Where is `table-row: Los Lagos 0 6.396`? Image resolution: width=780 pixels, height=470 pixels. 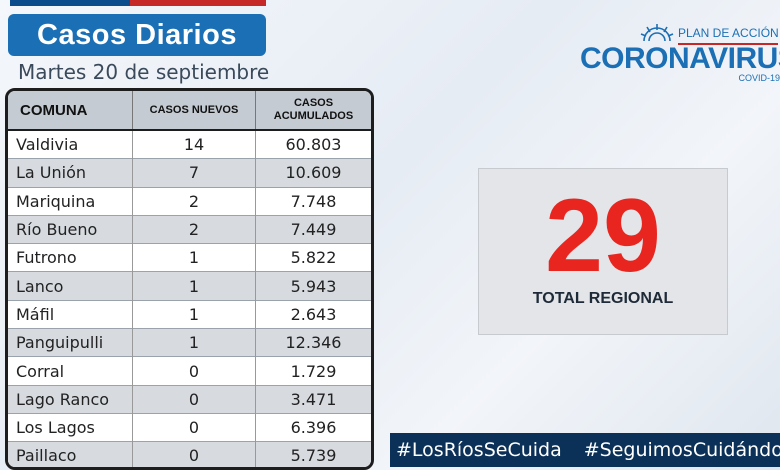 table-row: Los Lagos 0 6.396 is located at coordinates (189, 427).